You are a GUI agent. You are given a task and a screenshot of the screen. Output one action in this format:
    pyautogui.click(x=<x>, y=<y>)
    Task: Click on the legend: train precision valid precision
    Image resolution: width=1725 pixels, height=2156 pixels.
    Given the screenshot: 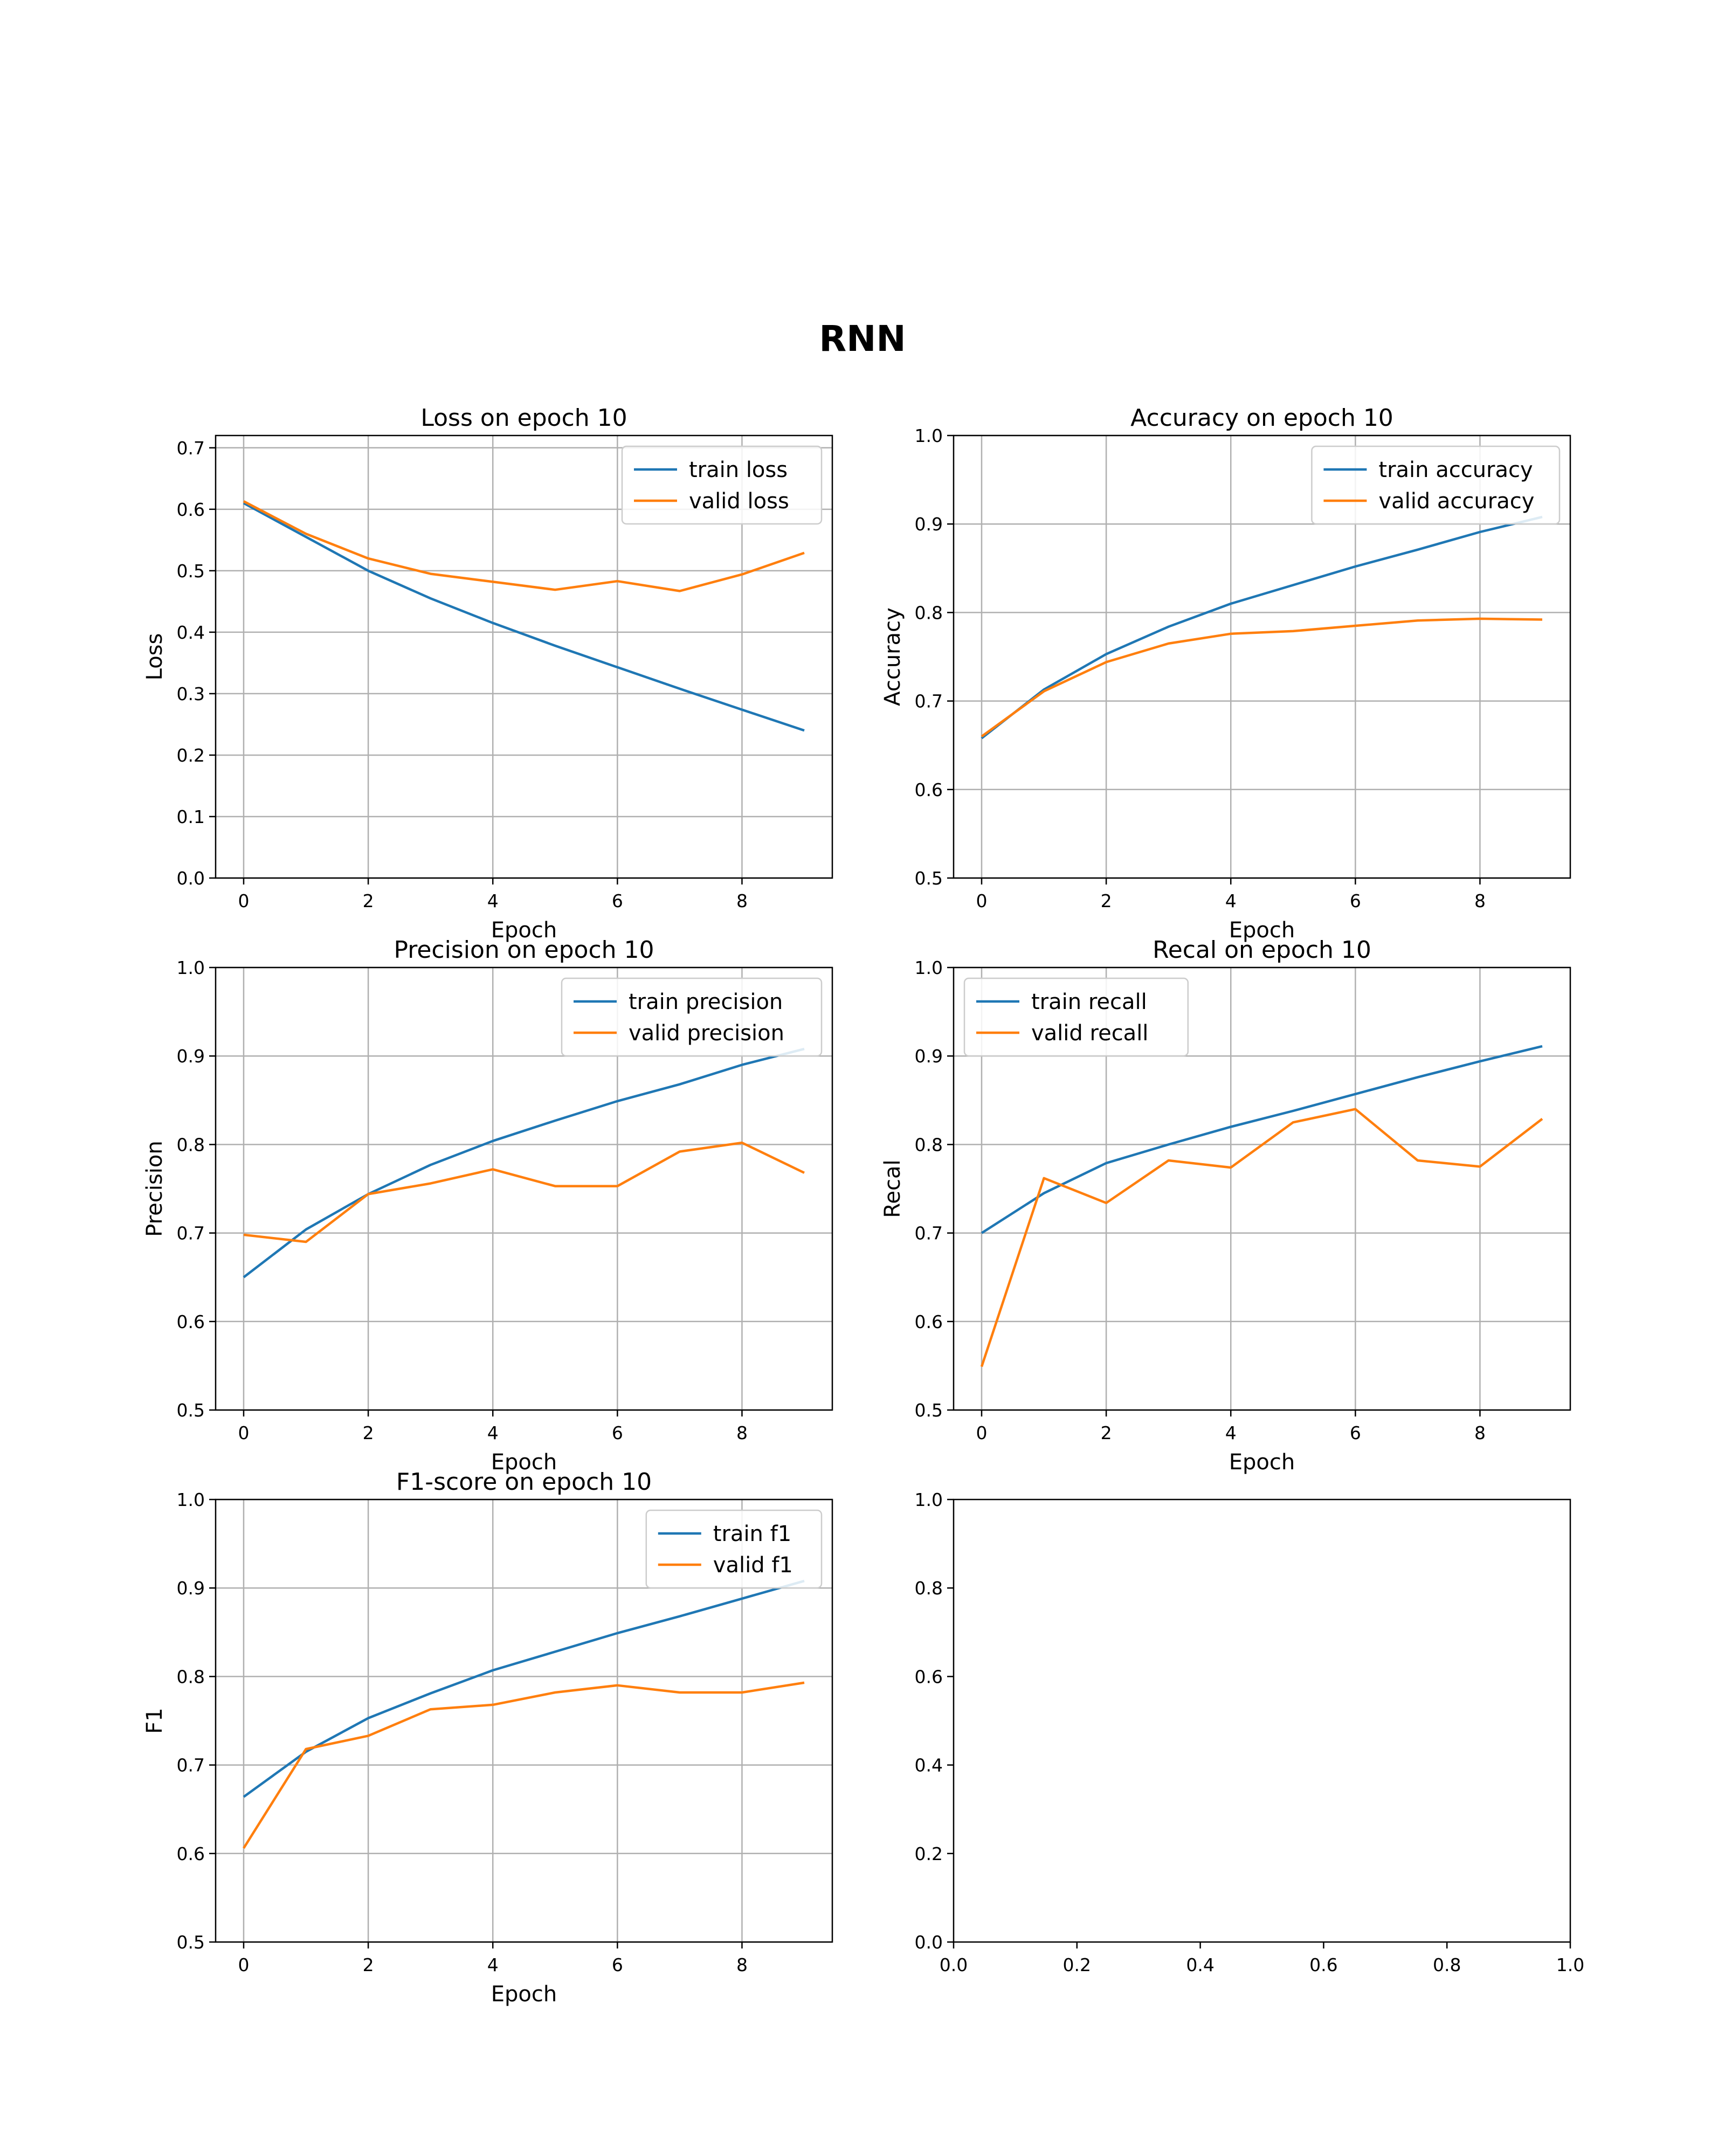 What is the action you would take?
    pyautogui.click(x=692, y=1017)
    